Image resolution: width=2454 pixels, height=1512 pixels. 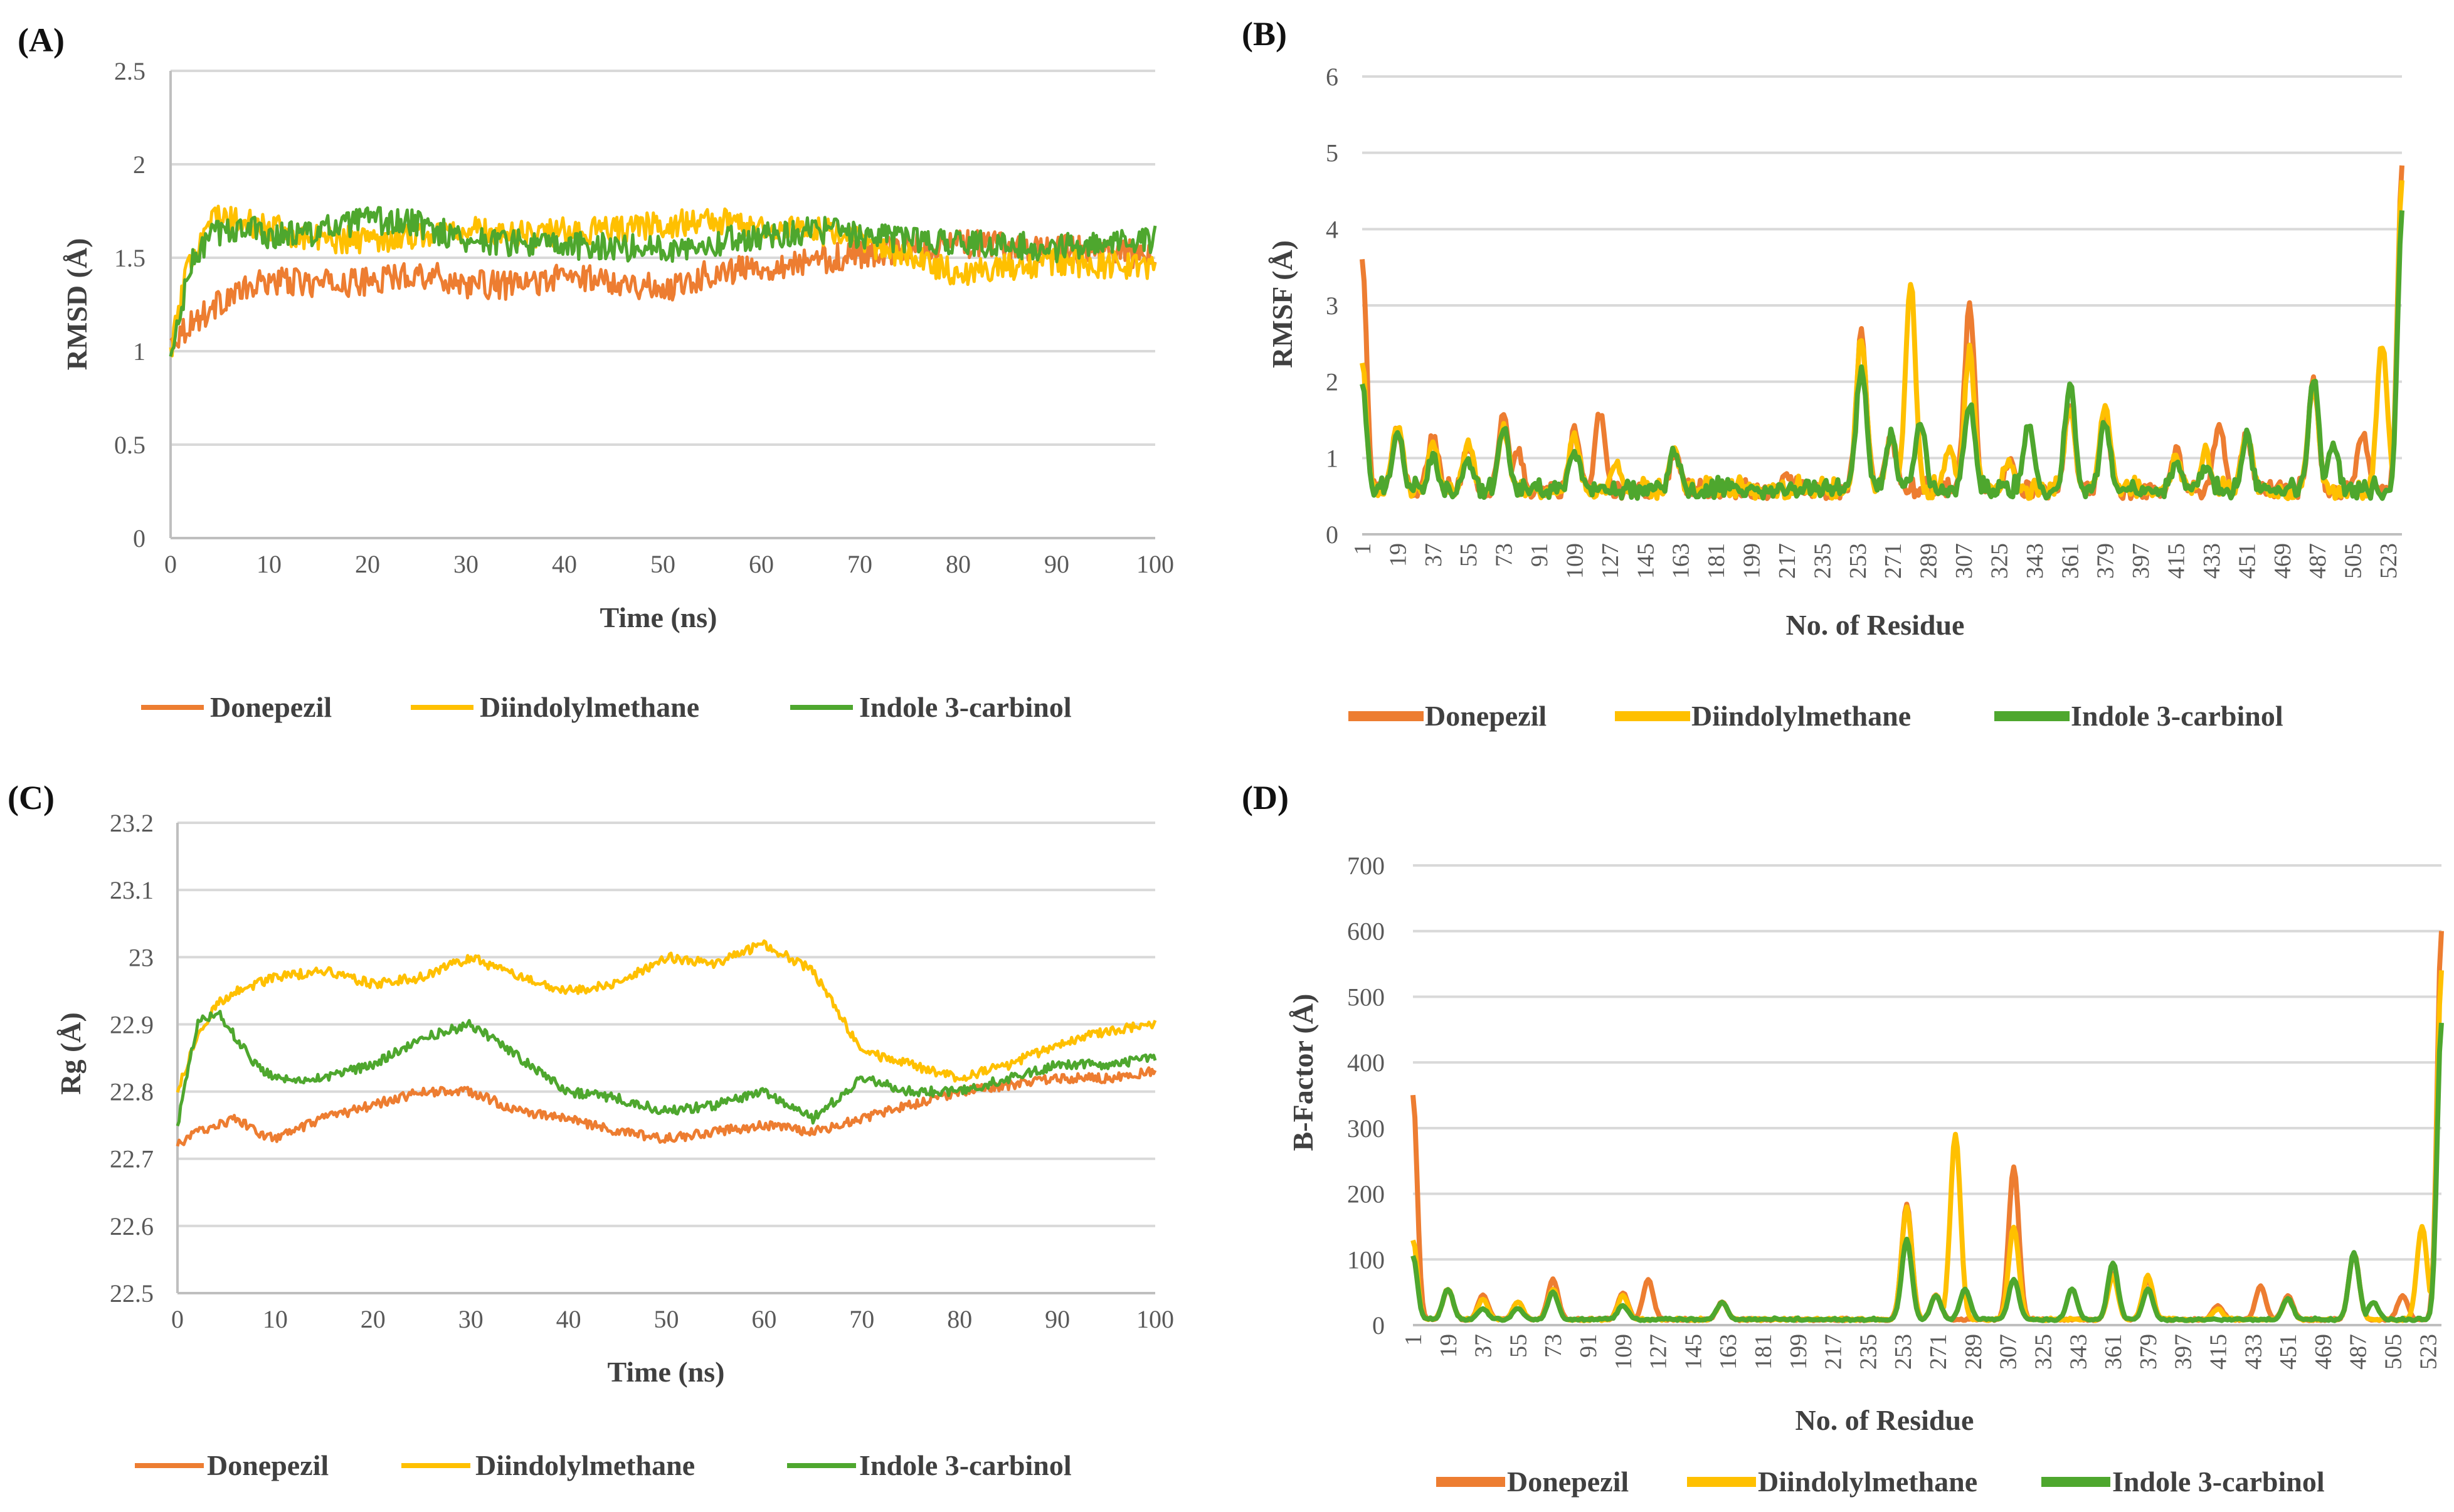 I want to click on y-tick-label: 500, so click(x=1366, y=997).